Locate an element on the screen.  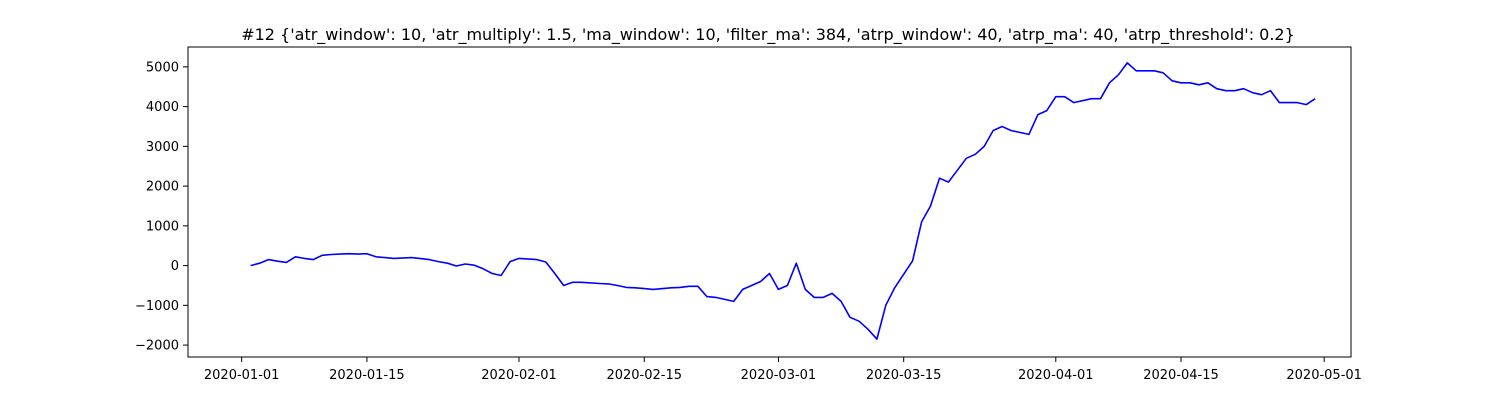
x-tick-label: 2020-05-01 is located at coordinates (1324, 375).